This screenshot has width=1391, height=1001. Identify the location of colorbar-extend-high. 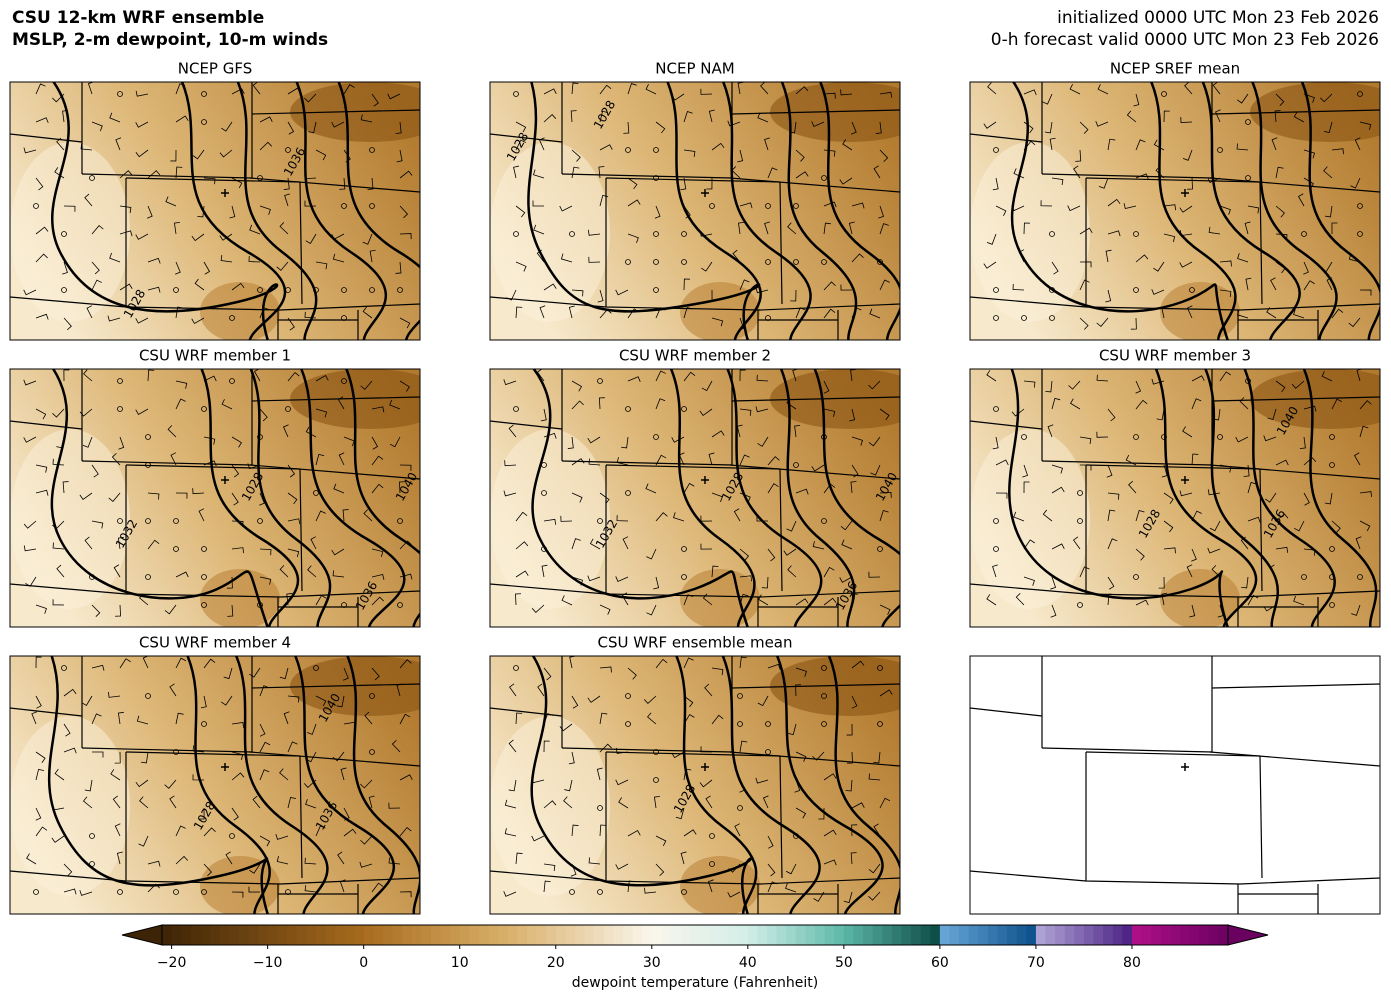
(1248, 935).